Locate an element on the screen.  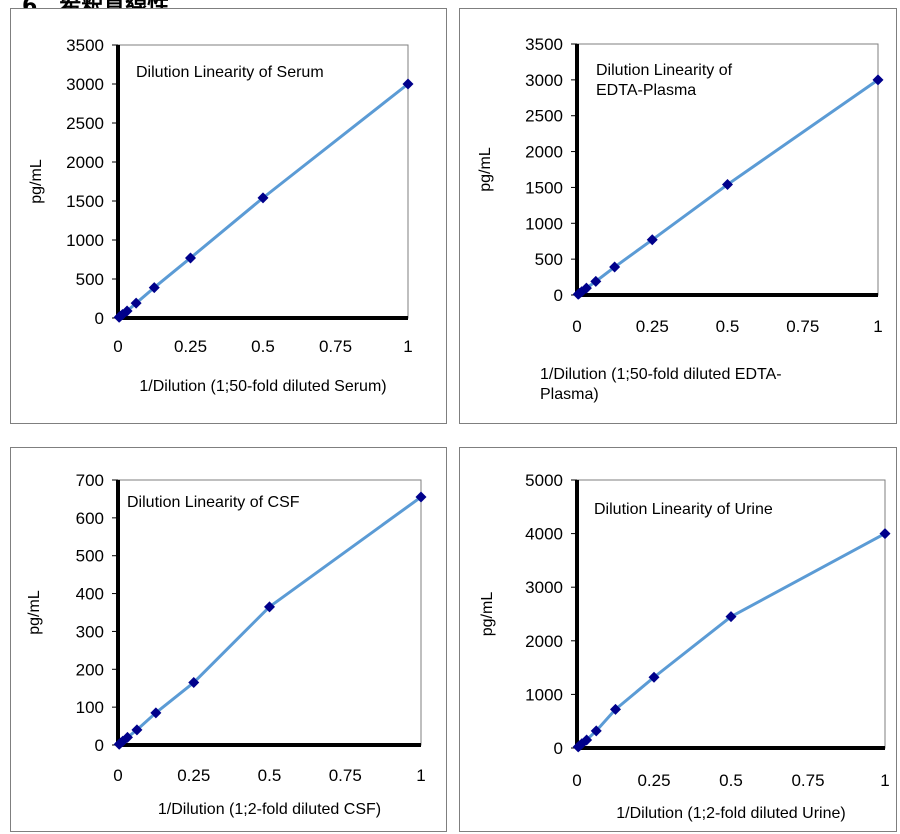
plot-area-frame is located at coordinates (263, 181).